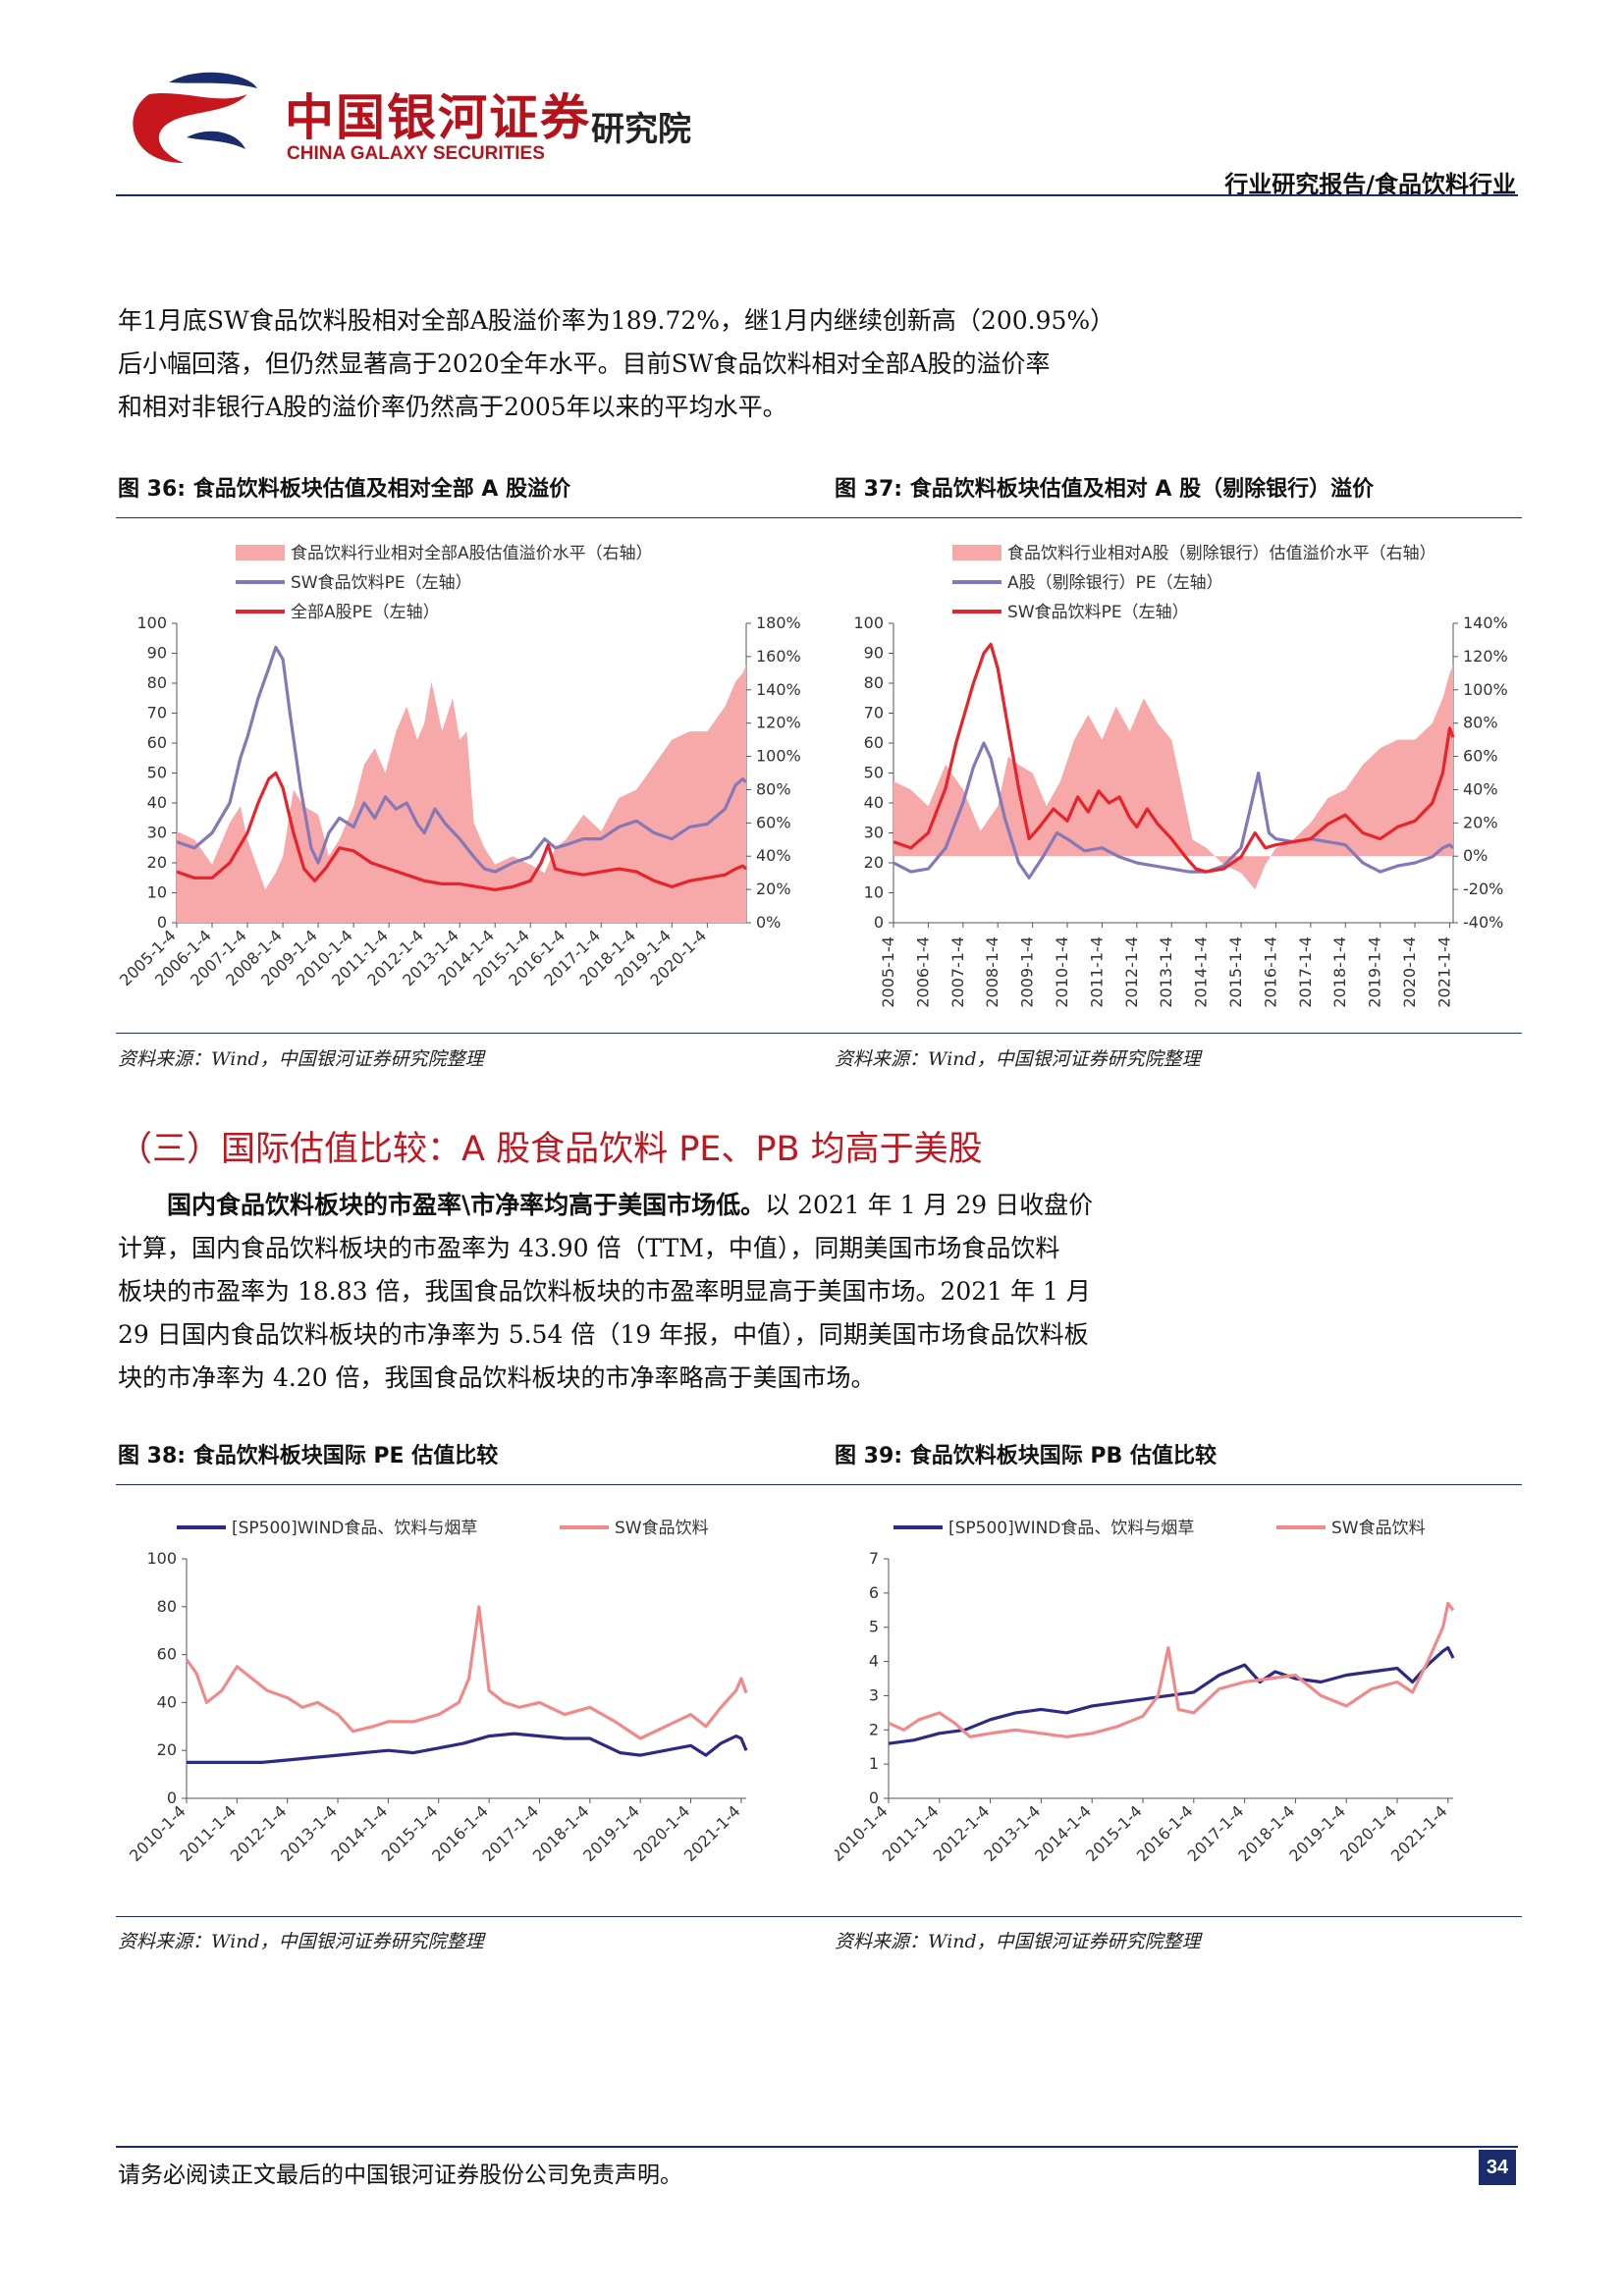 Image resolution: width=1624 pixels, height=2296 pixels. Describe the element at coordinates (260, 553) in the screenshot. I see `legend-swatch` at that location.